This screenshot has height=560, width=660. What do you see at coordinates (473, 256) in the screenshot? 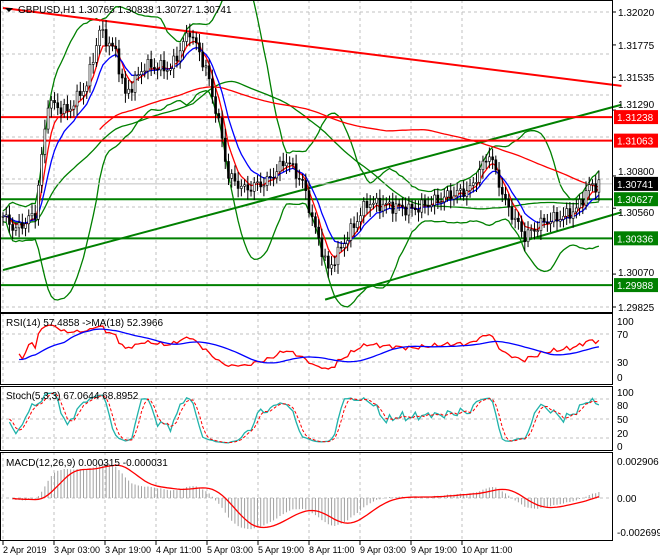
I see `trend-line` at bounding box center [473, 256].